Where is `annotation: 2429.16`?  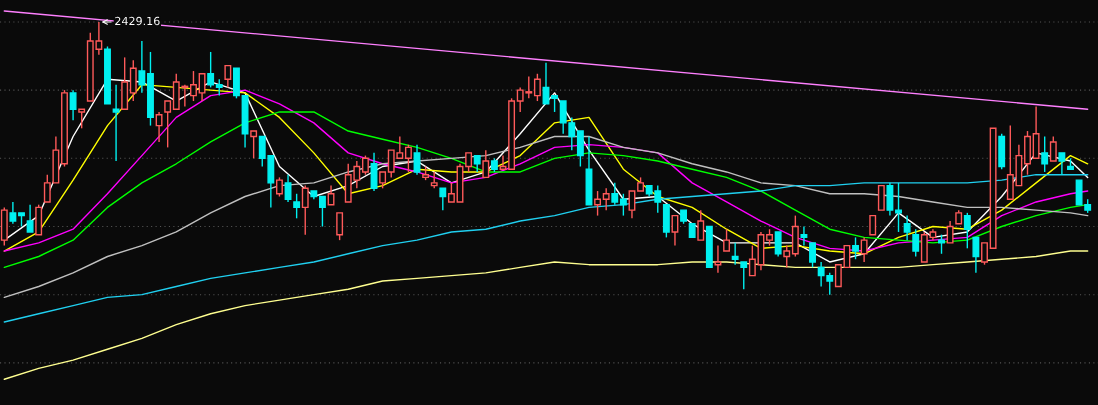 annotation: 2429.16 is located at coordinates (137, 21).